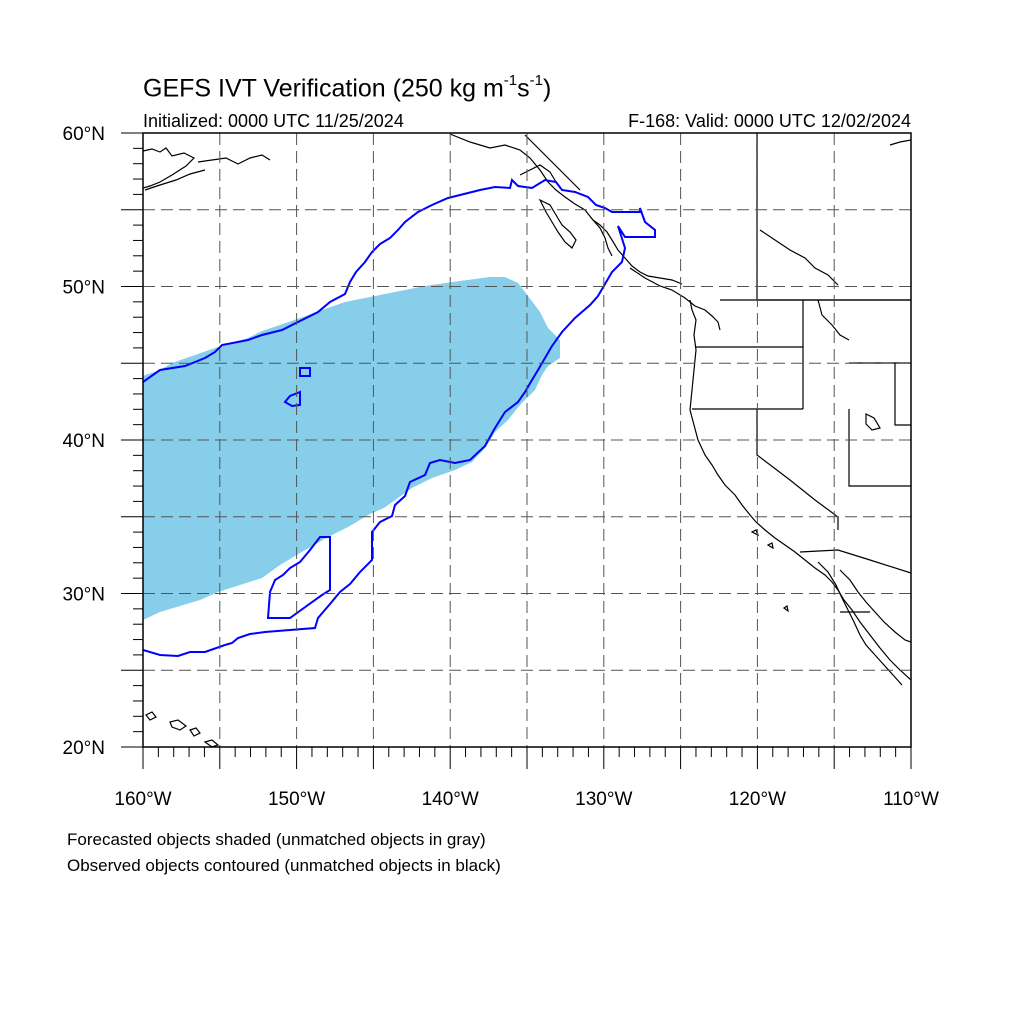 This screenshot has width=1024, height=1024. What do you see at coordinates (84, 134) in the screenshot?
I see `lat-label: 60°N` at bounding box center [84, 134].